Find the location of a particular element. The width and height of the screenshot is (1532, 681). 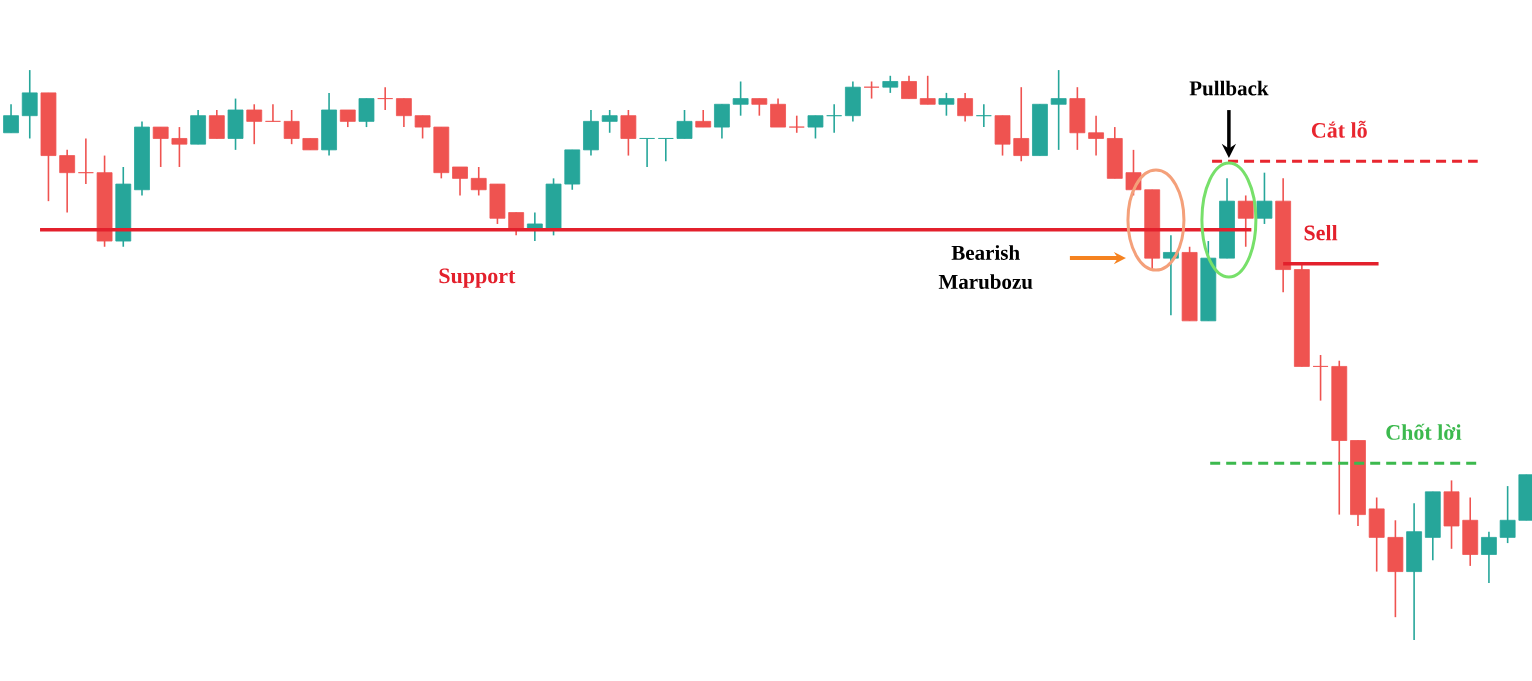

ref-line-label: Chốt lời is located at coordinates (1424, 431).